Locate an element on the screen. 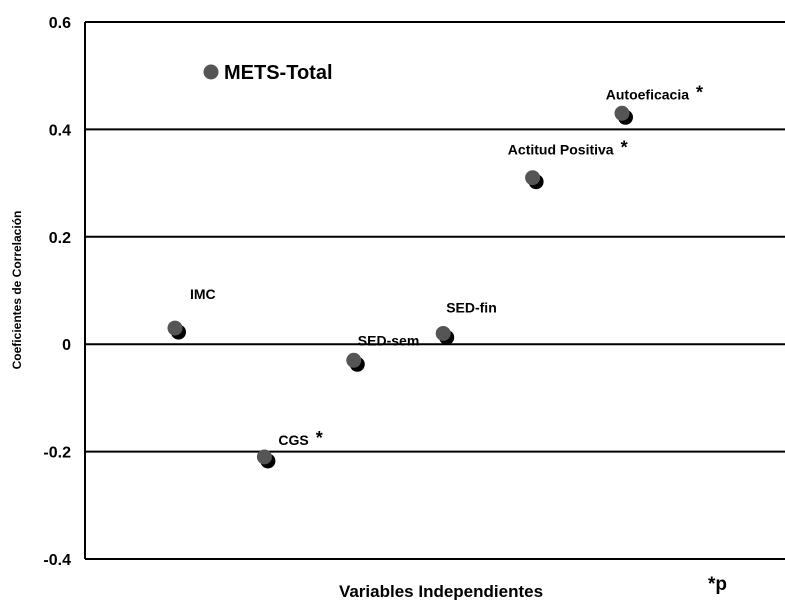  y-tick-label: -0.2 is located at coordinates (57, 453).